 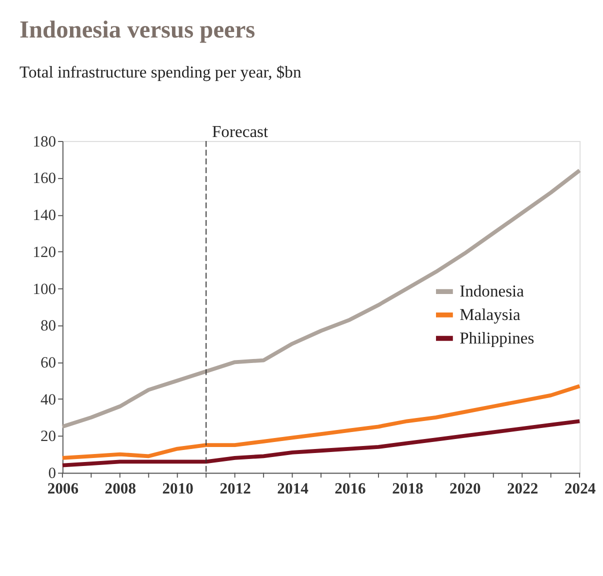 I want to click on y-tick-label: 100, so click(x=44, y=289).